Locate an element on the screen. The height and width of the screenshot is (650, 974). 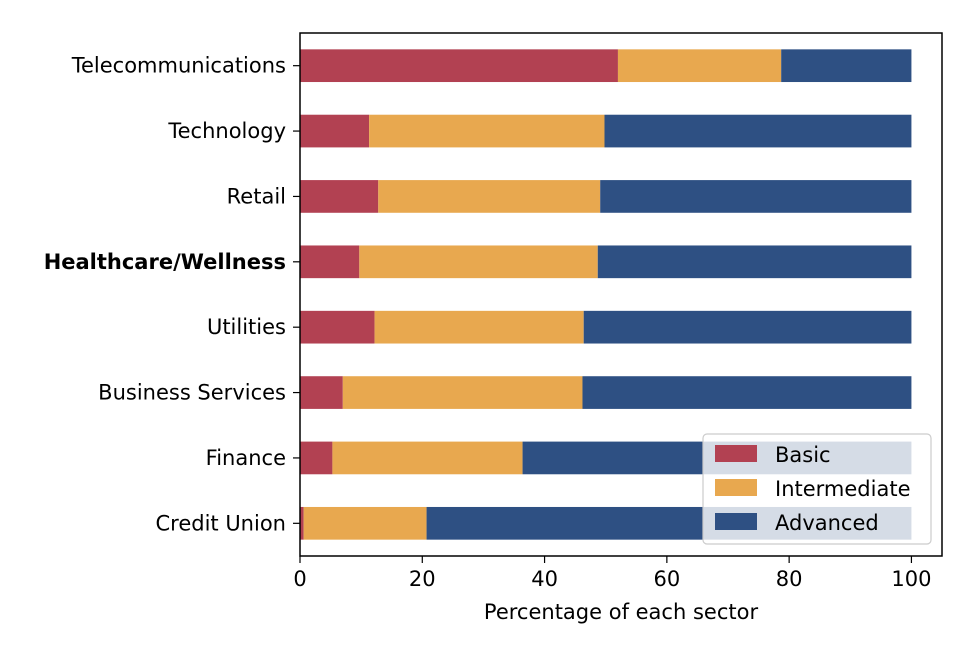
x-tick-label: 20 is located at coordinates (422, 579).